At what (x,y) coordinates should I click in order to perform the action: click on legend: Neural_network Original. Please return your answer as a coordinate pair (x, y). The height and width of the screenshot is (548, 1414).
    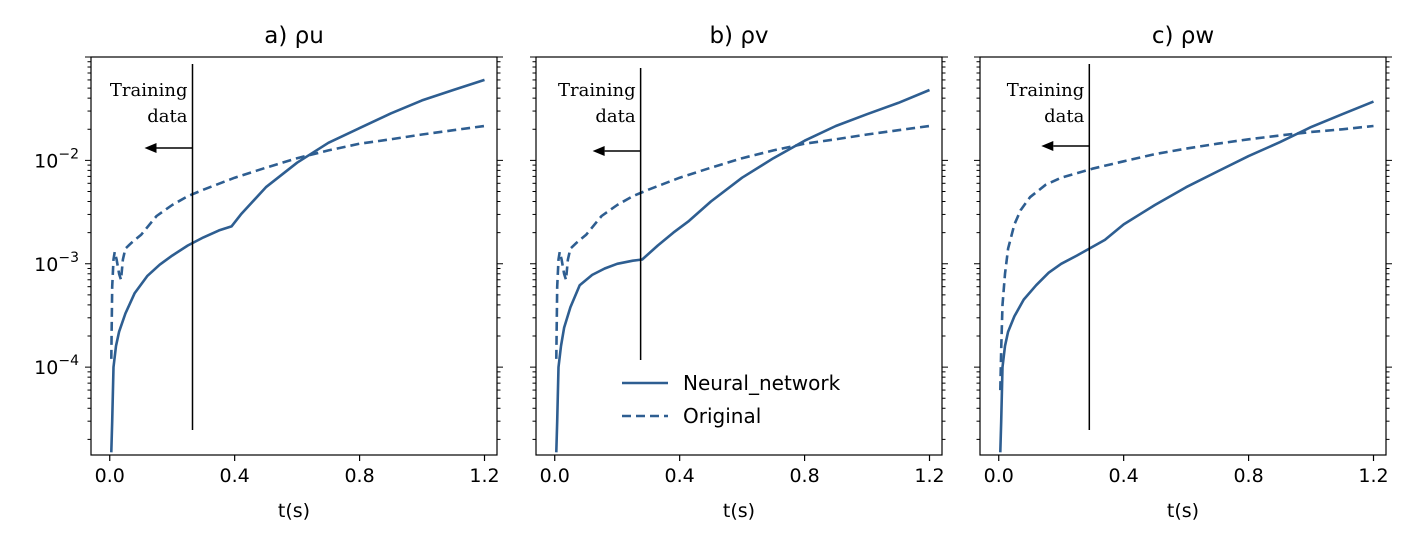
    Looking at the image, I should click on (731, 399).